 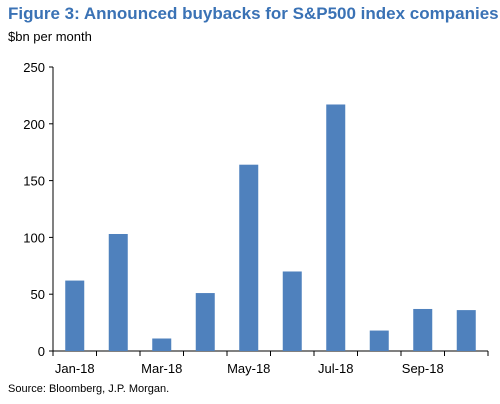 I want to click on x-tick-label: Jul-18, so click(x=335, y=368).